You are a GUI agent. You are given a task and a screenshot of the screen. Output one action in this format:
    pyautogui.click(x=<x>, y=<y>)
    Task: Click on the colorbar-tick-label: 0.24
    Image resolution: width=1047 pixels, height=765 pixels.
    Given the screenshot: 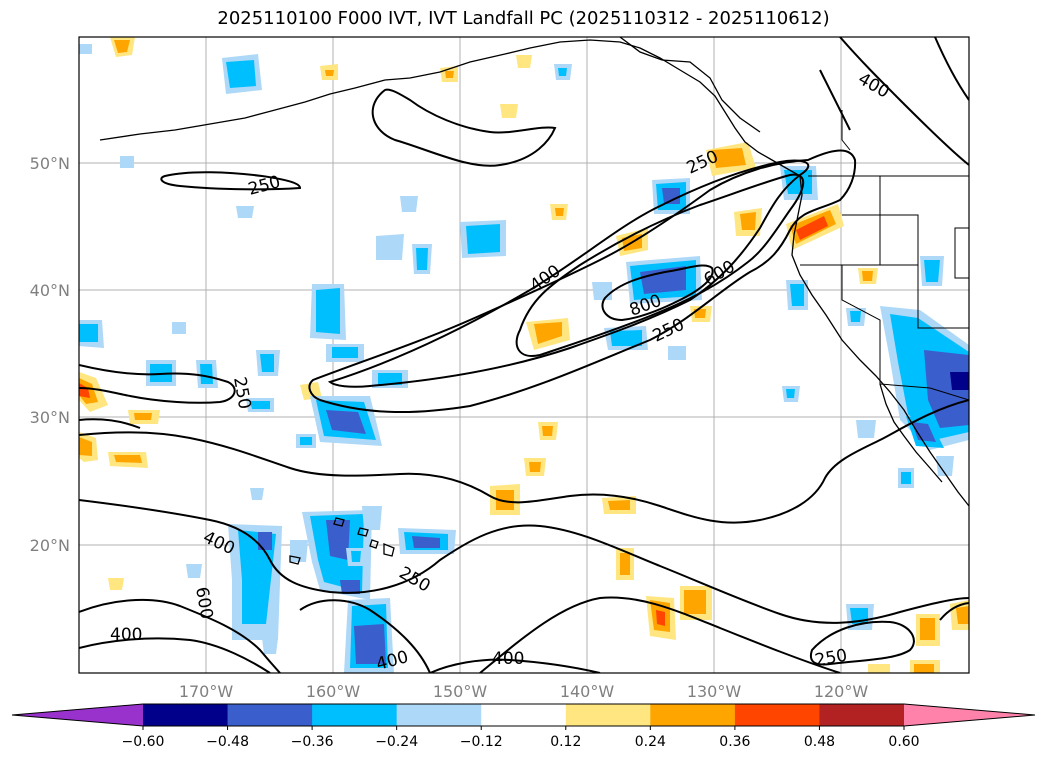 What is the action you would take?
    pyautogui.click(x=650, y=742)
    